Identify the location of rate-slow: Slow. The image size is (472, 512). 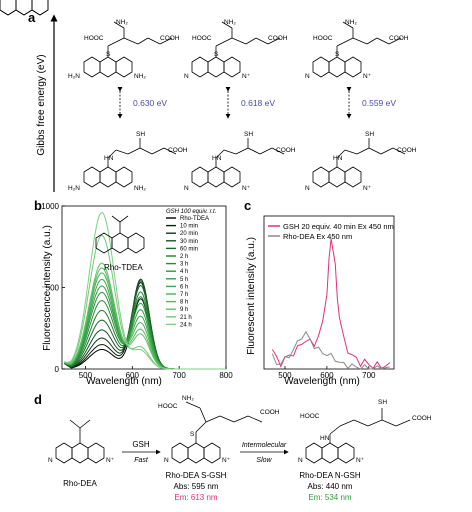
(264, 460).